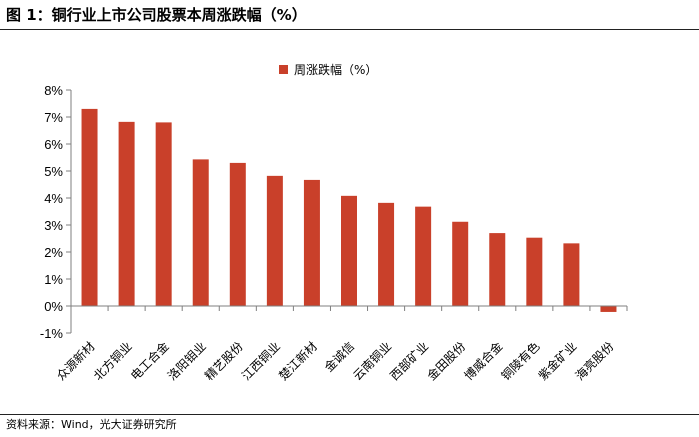 This screenshot has height=437, width=699. I want to click on x-category-label: 云南铜业, so click(372, 361).